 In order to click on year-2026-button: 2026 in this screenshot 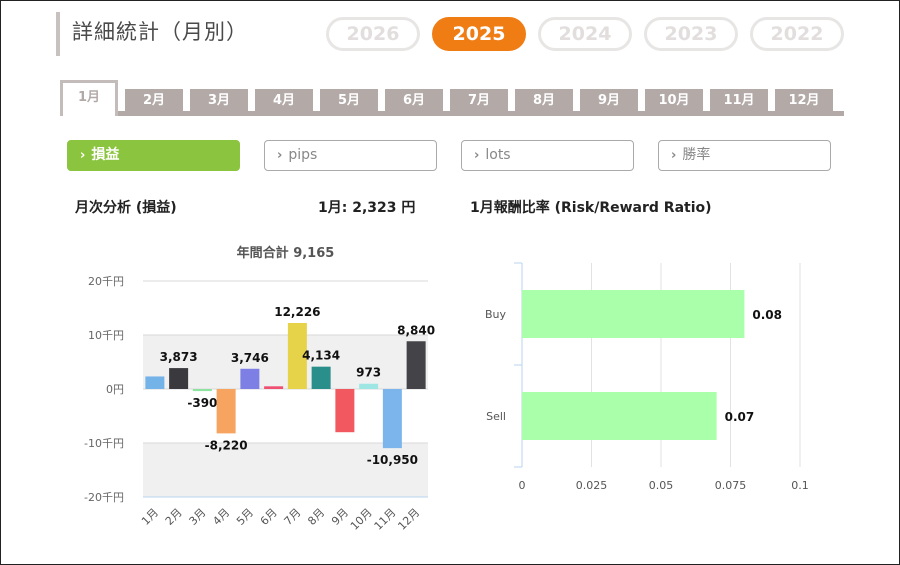, I will do `click(373, 34)`.